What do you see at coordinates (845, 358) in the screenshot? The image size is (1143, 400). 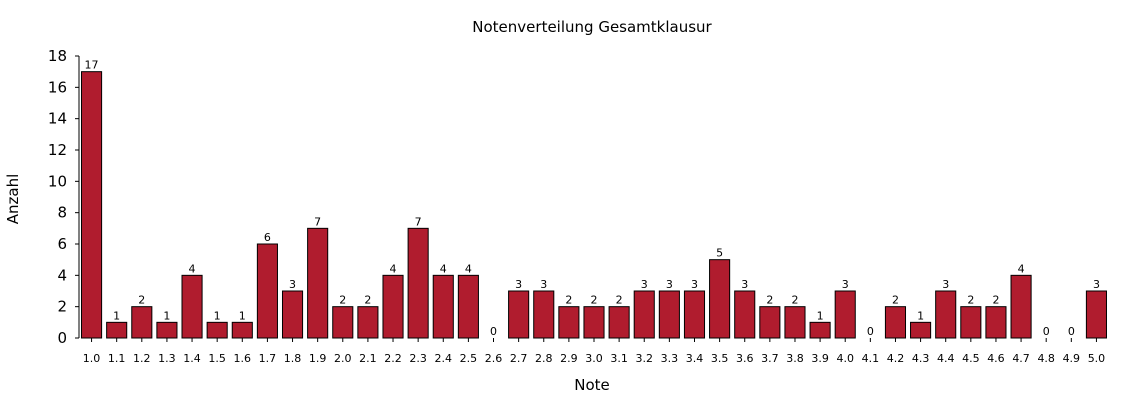 I see `x-tick-label: 4.0` at bounding box center [845, 358].